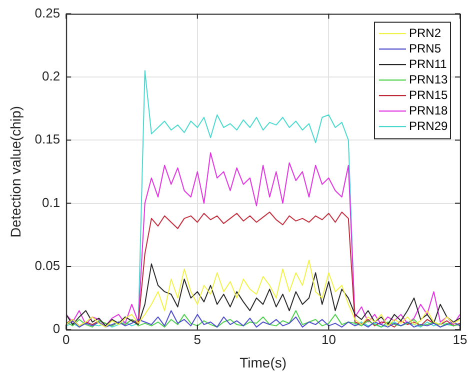  Describe the element at coordinates (47, 12) in the screenshot. I see `y-tick-label: 0.25` at that location.